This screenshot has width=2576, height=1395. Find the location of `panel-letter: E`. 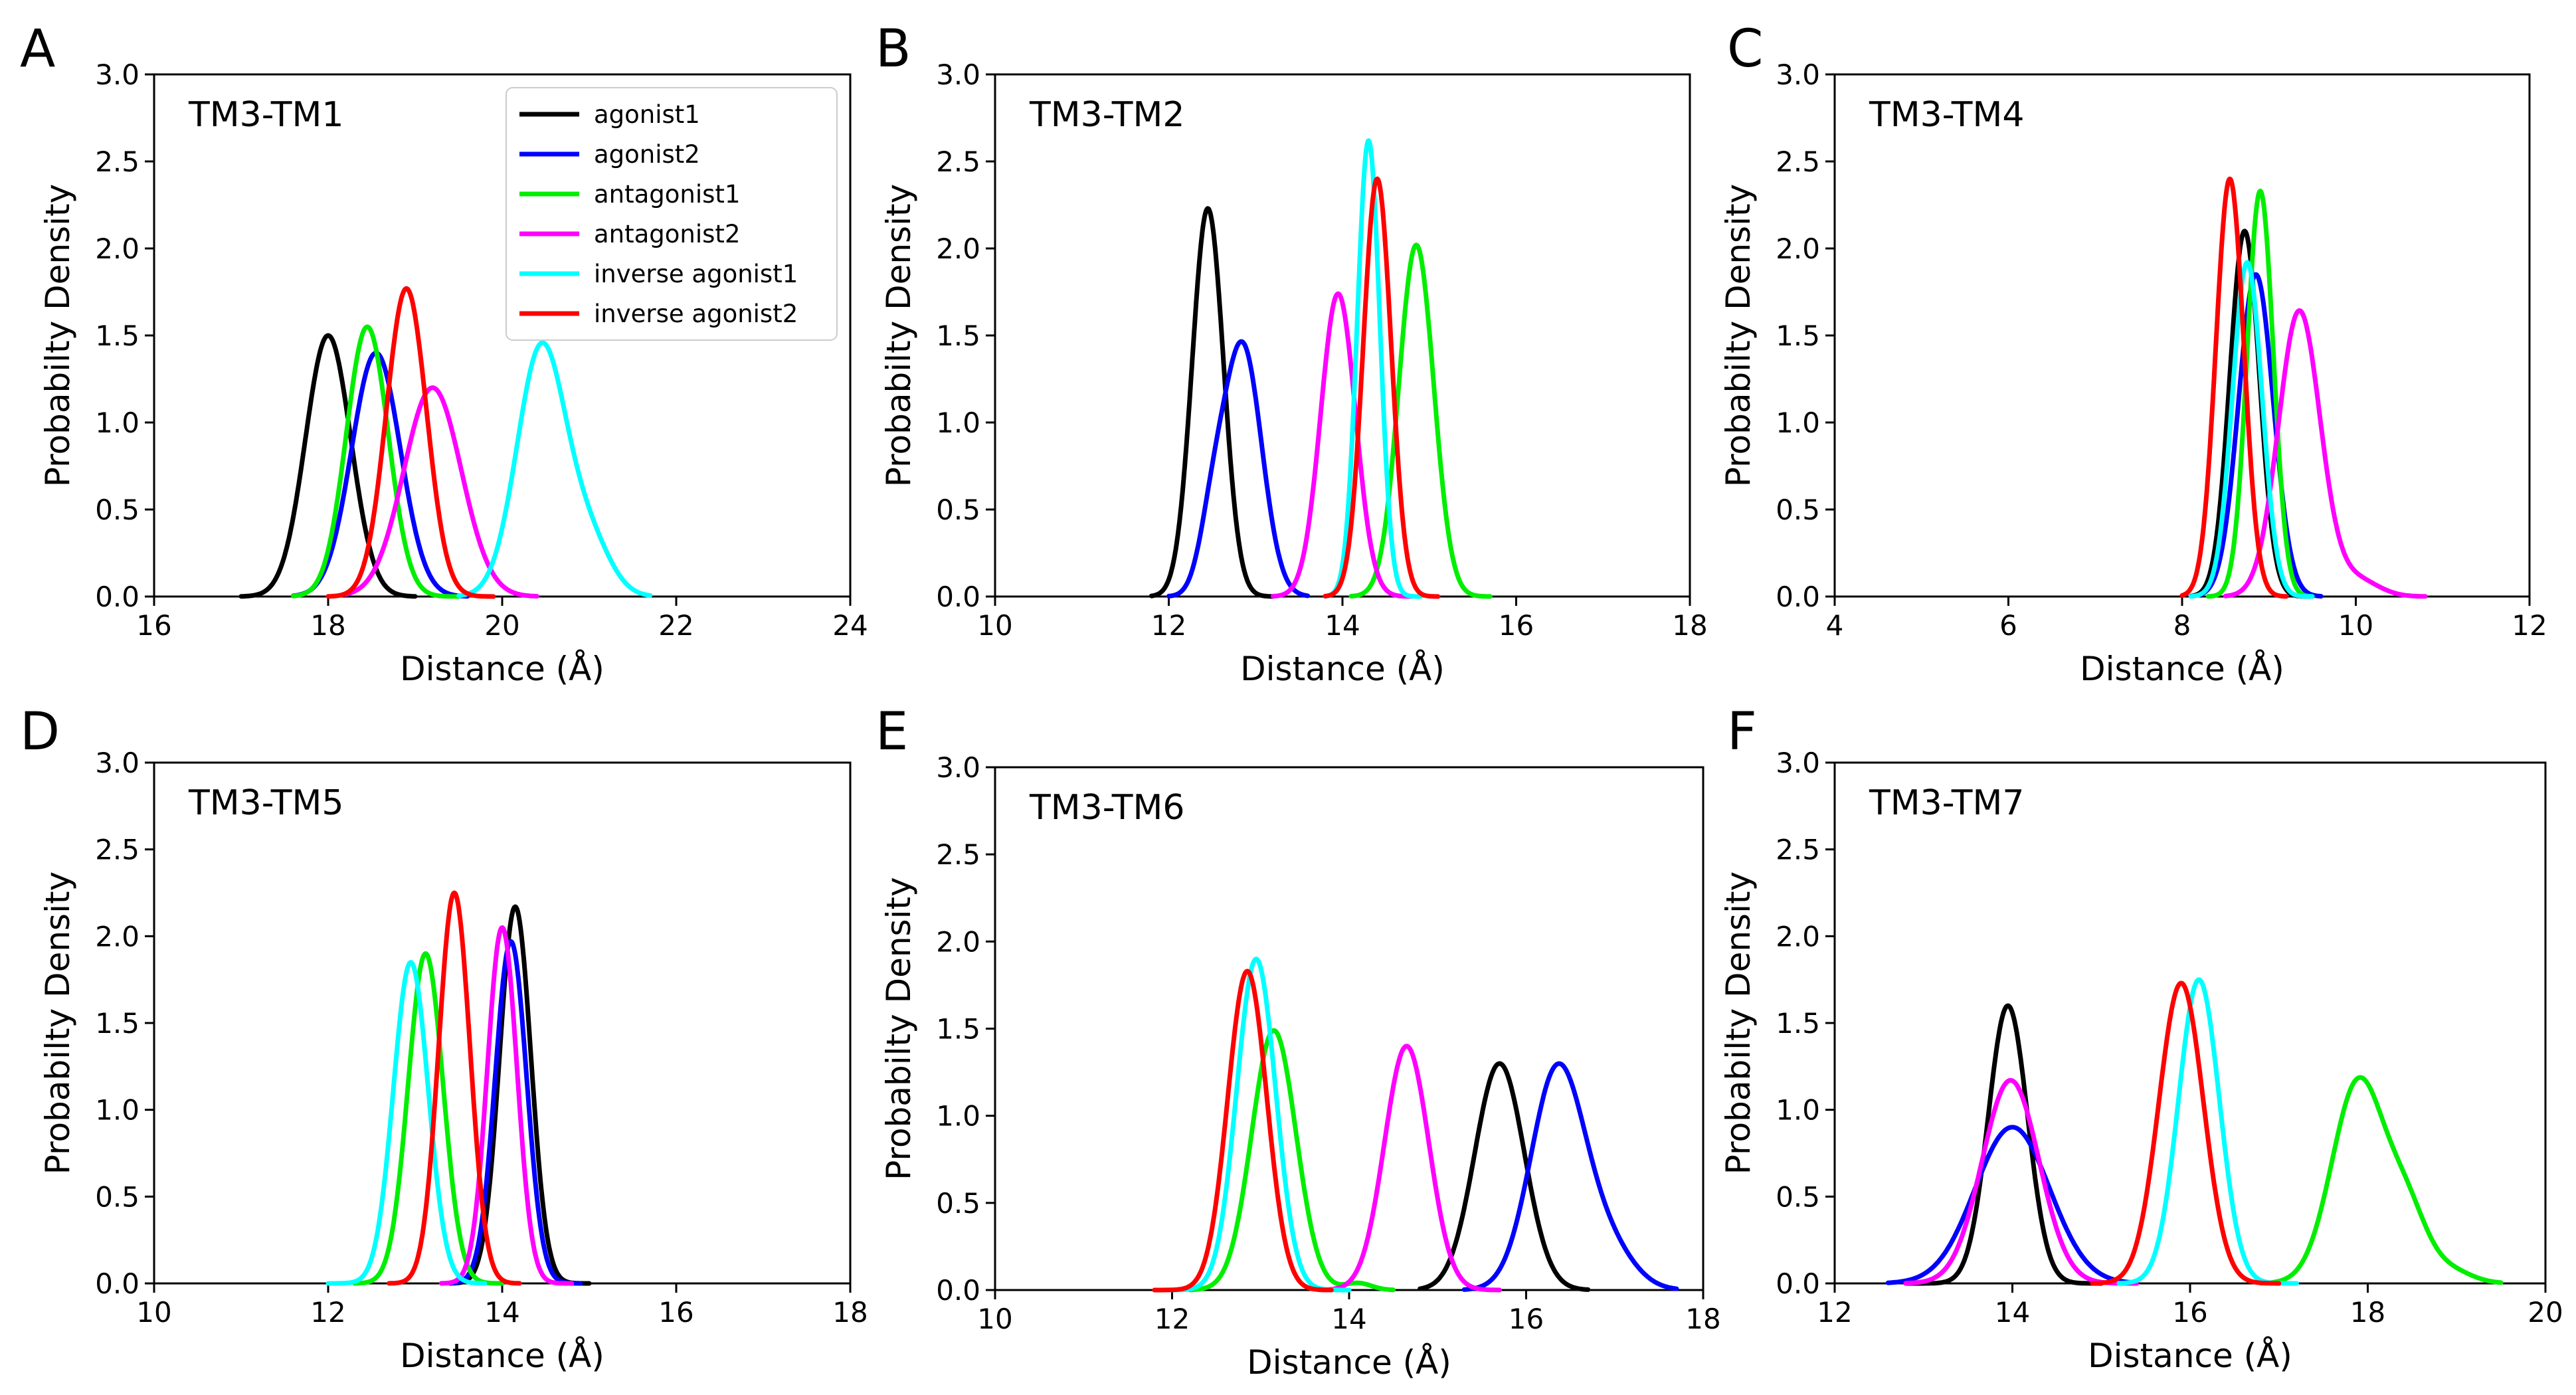

panel-letter: E is located at coordinates (891, 732).